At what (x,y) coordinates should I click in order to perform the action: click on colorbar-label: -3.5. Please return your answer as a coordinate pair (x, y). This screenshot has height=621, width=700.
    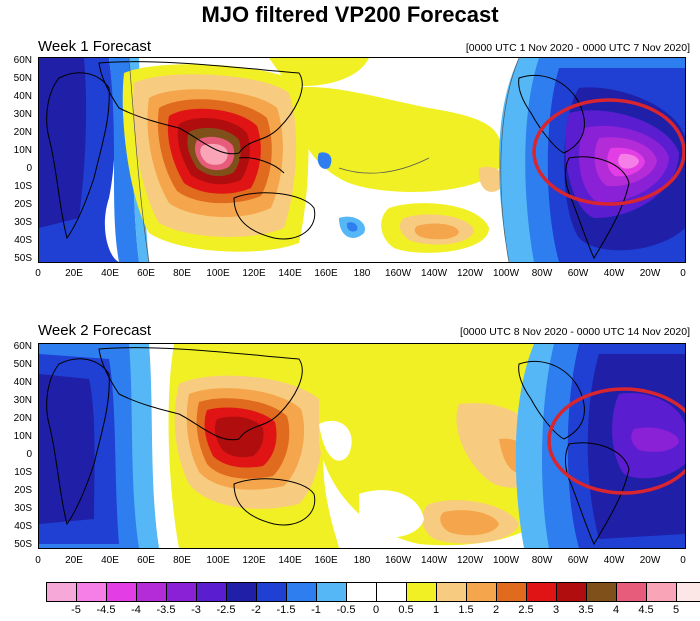
    Looking at the image, I should click on (166, 610).